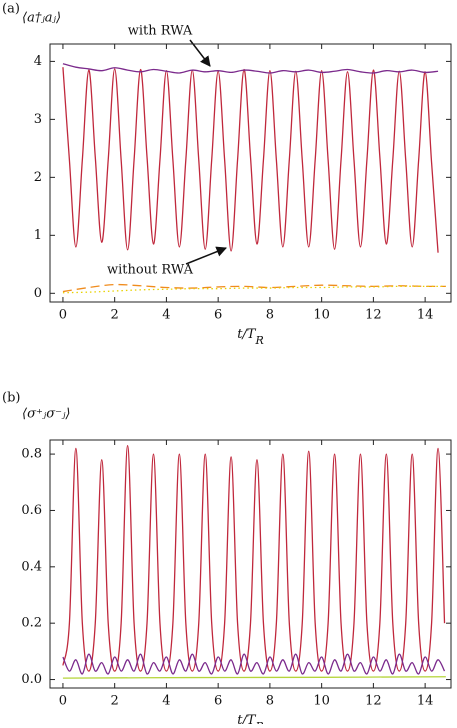  I want to click on y-tick-label: 0.6, so click(31, 510).